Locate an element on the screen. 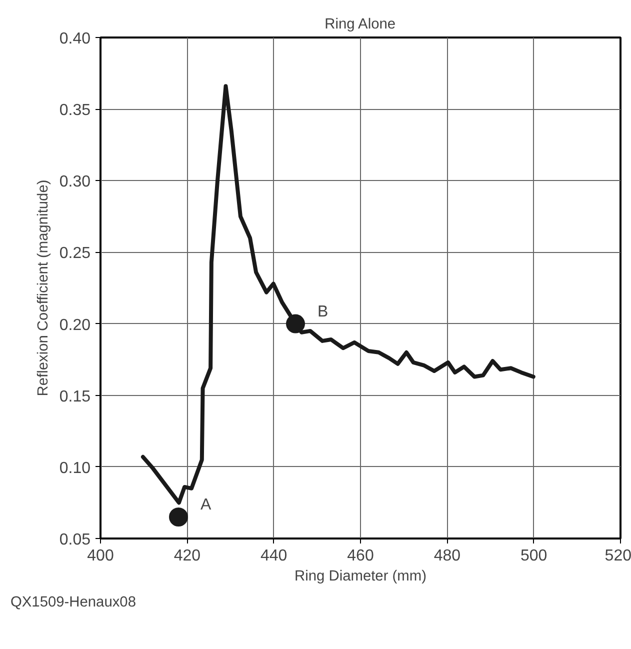 The image size is (631, 649). y-tick-label: 0.30 is located at coordinates (75, 182).